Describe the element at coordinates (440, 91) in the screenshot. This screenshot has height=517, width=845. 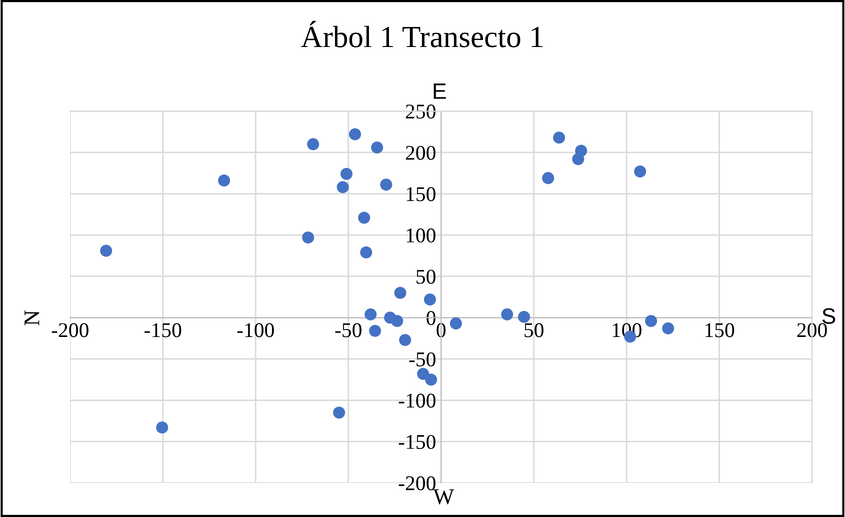
I see `text: E` at that location.